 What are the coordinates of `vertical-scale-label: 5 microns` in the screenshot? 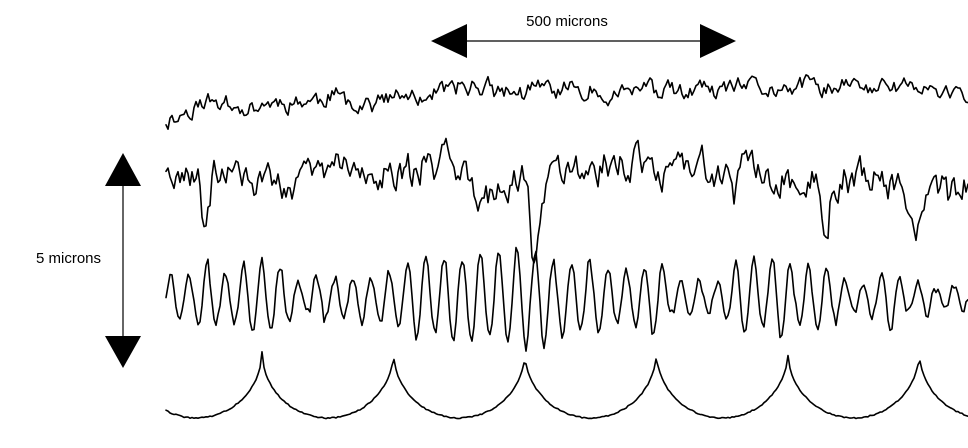 It's located at (68, 258).